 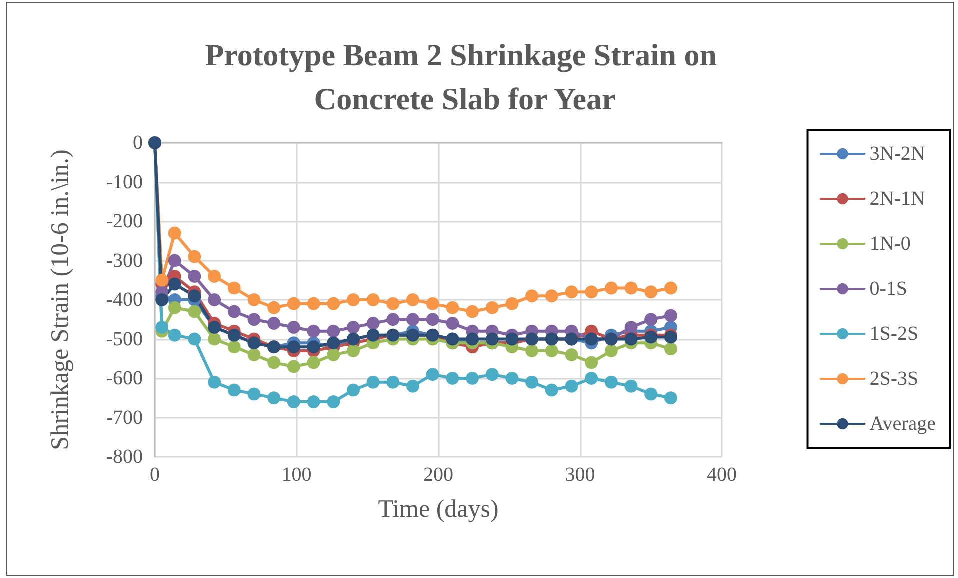 What do you see at coordinates (155, 475) in the screenshot?
I see `x-tick-label: 0` at bounding box center [155, 475].